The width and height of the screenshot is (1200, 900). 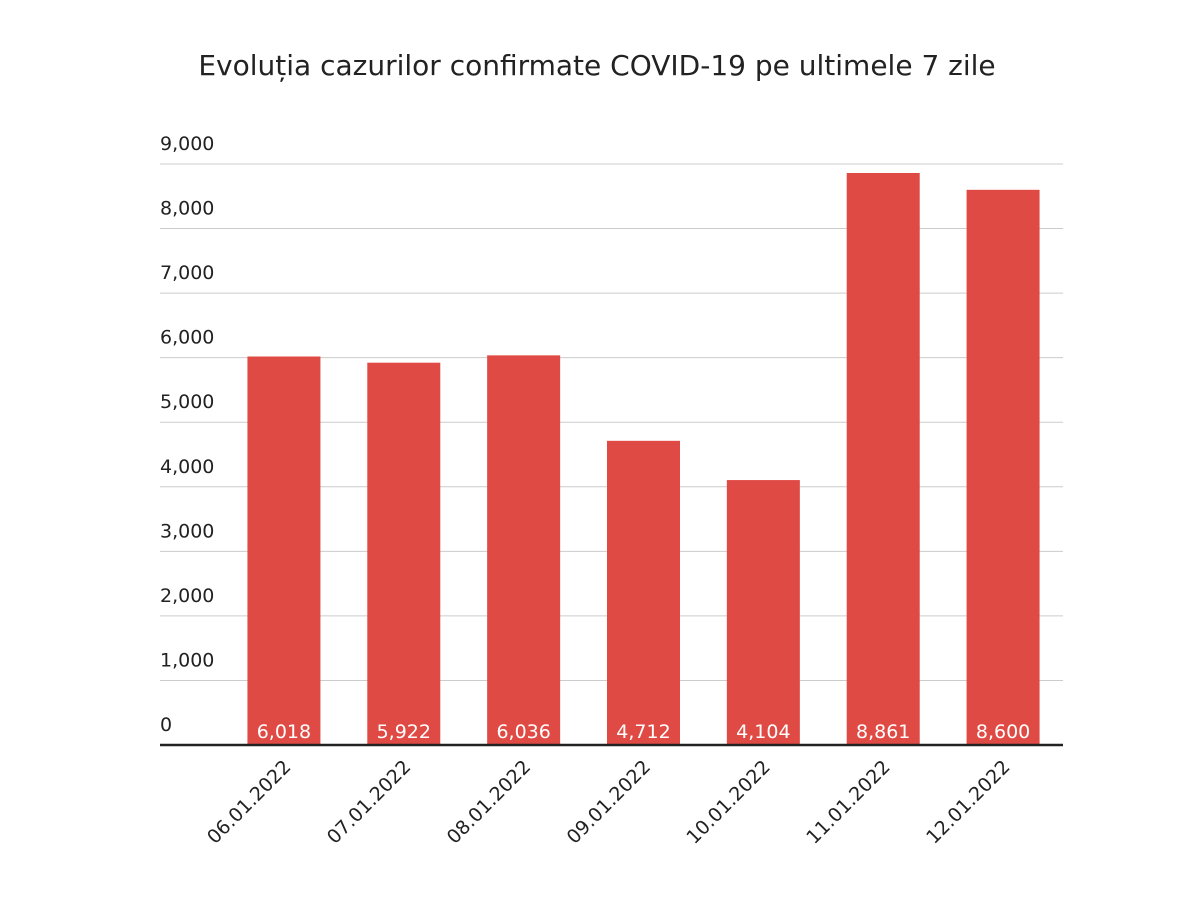 What do you see at coordinates (609, 802) in the screenshot?
I see `x-tick-label: 09.01.2022` at bounding box center [609, 802].